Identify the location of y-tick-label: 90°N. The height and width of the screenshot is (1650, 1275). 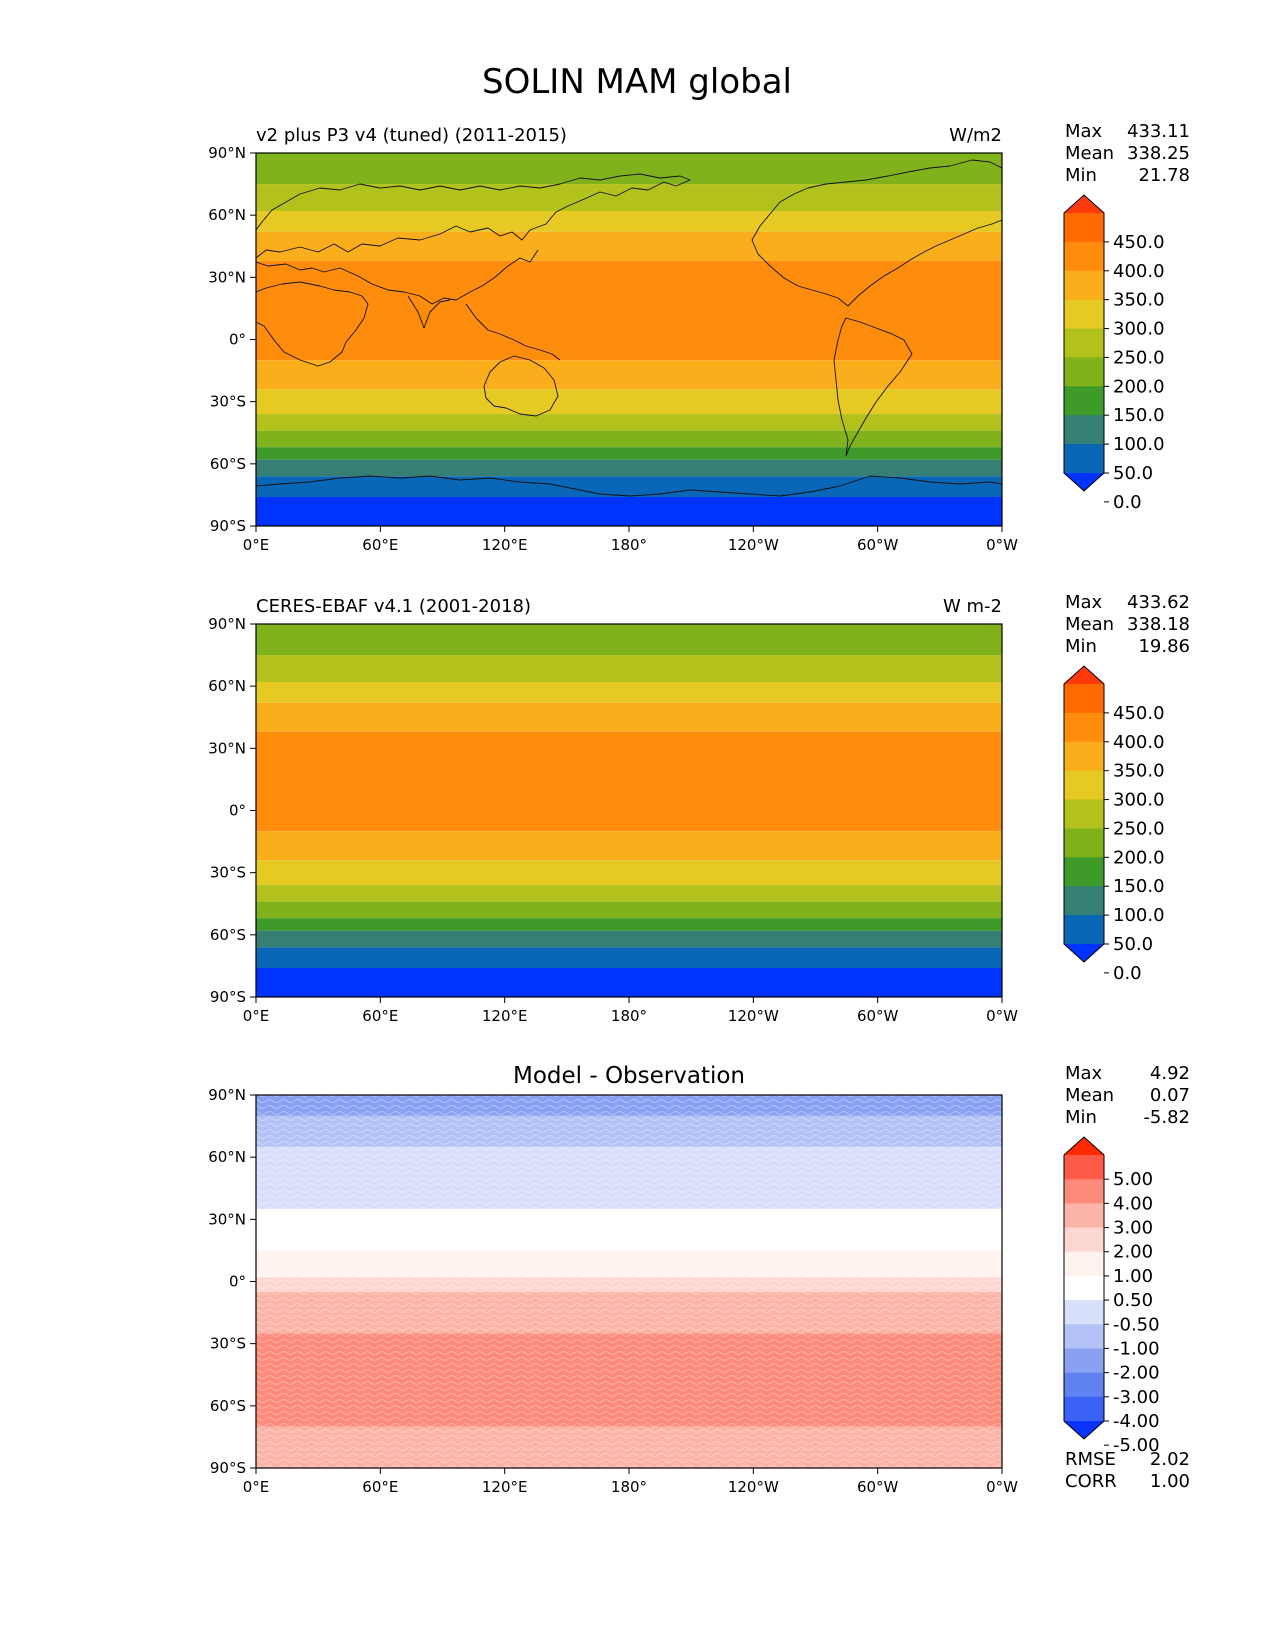
(227, 1095).